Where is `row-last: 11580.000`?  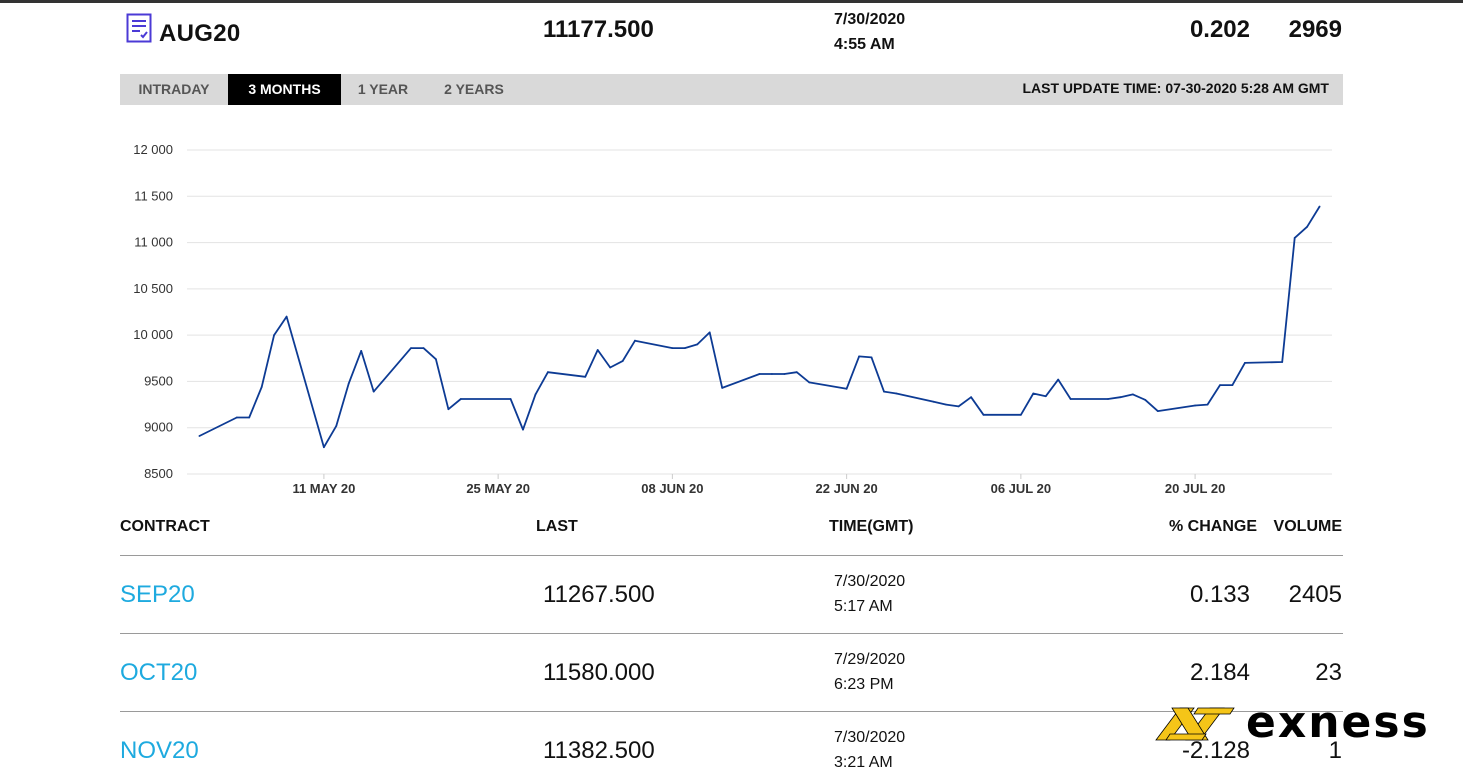
row-last: 11580.000 is located at coordinates (599, 672).